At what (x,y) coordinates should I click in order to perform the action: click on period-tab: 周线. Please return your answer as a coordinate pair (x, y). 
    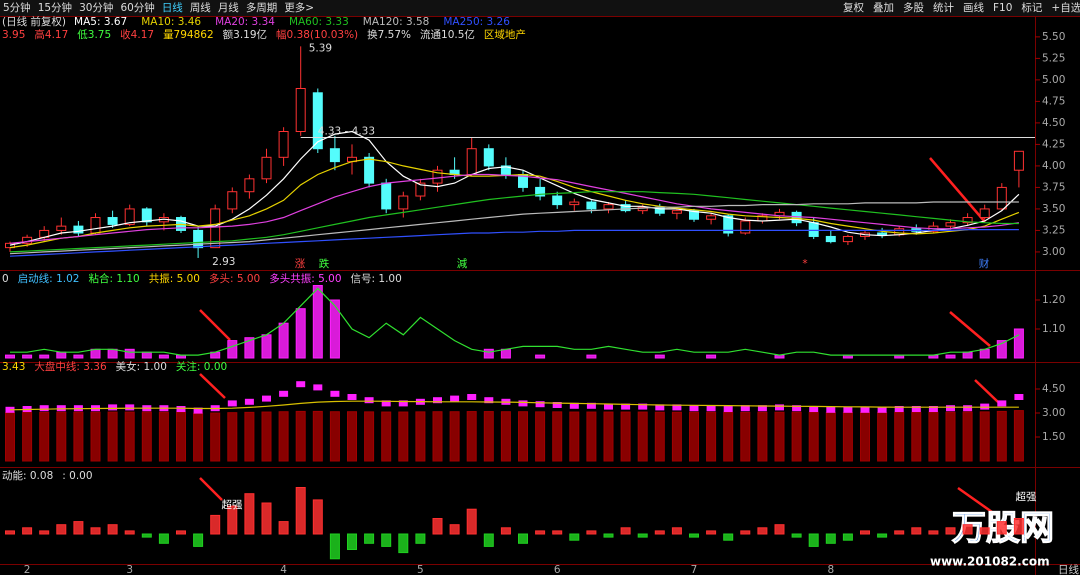
    Looking at the image, I should click on (200, 7).